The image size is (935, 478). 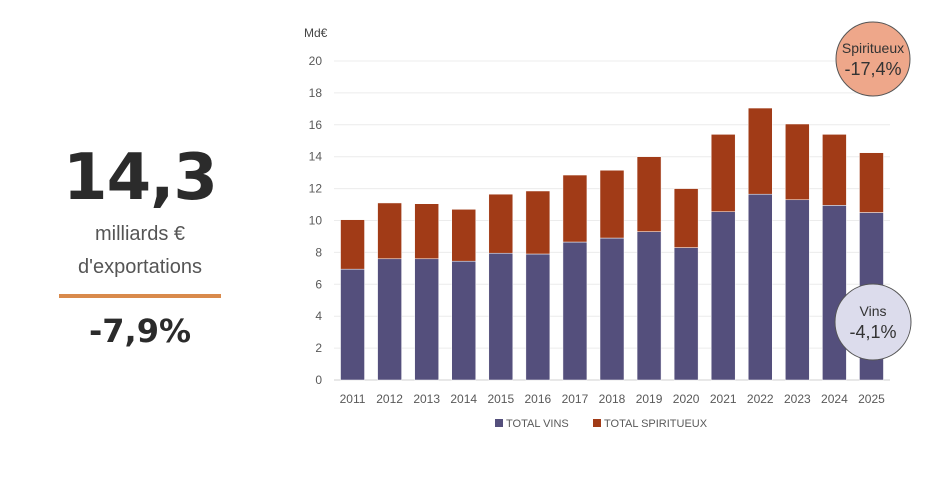 I want to click on x-tick-label: 2013, so click(x=426, y=399).